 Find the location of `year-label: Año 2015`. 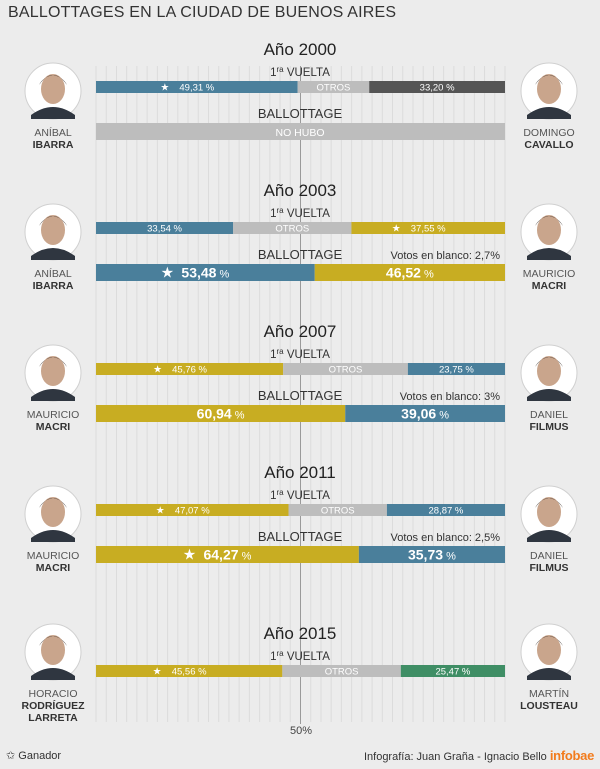

year-label: Año 2015 is located at coordinates (300, 633).